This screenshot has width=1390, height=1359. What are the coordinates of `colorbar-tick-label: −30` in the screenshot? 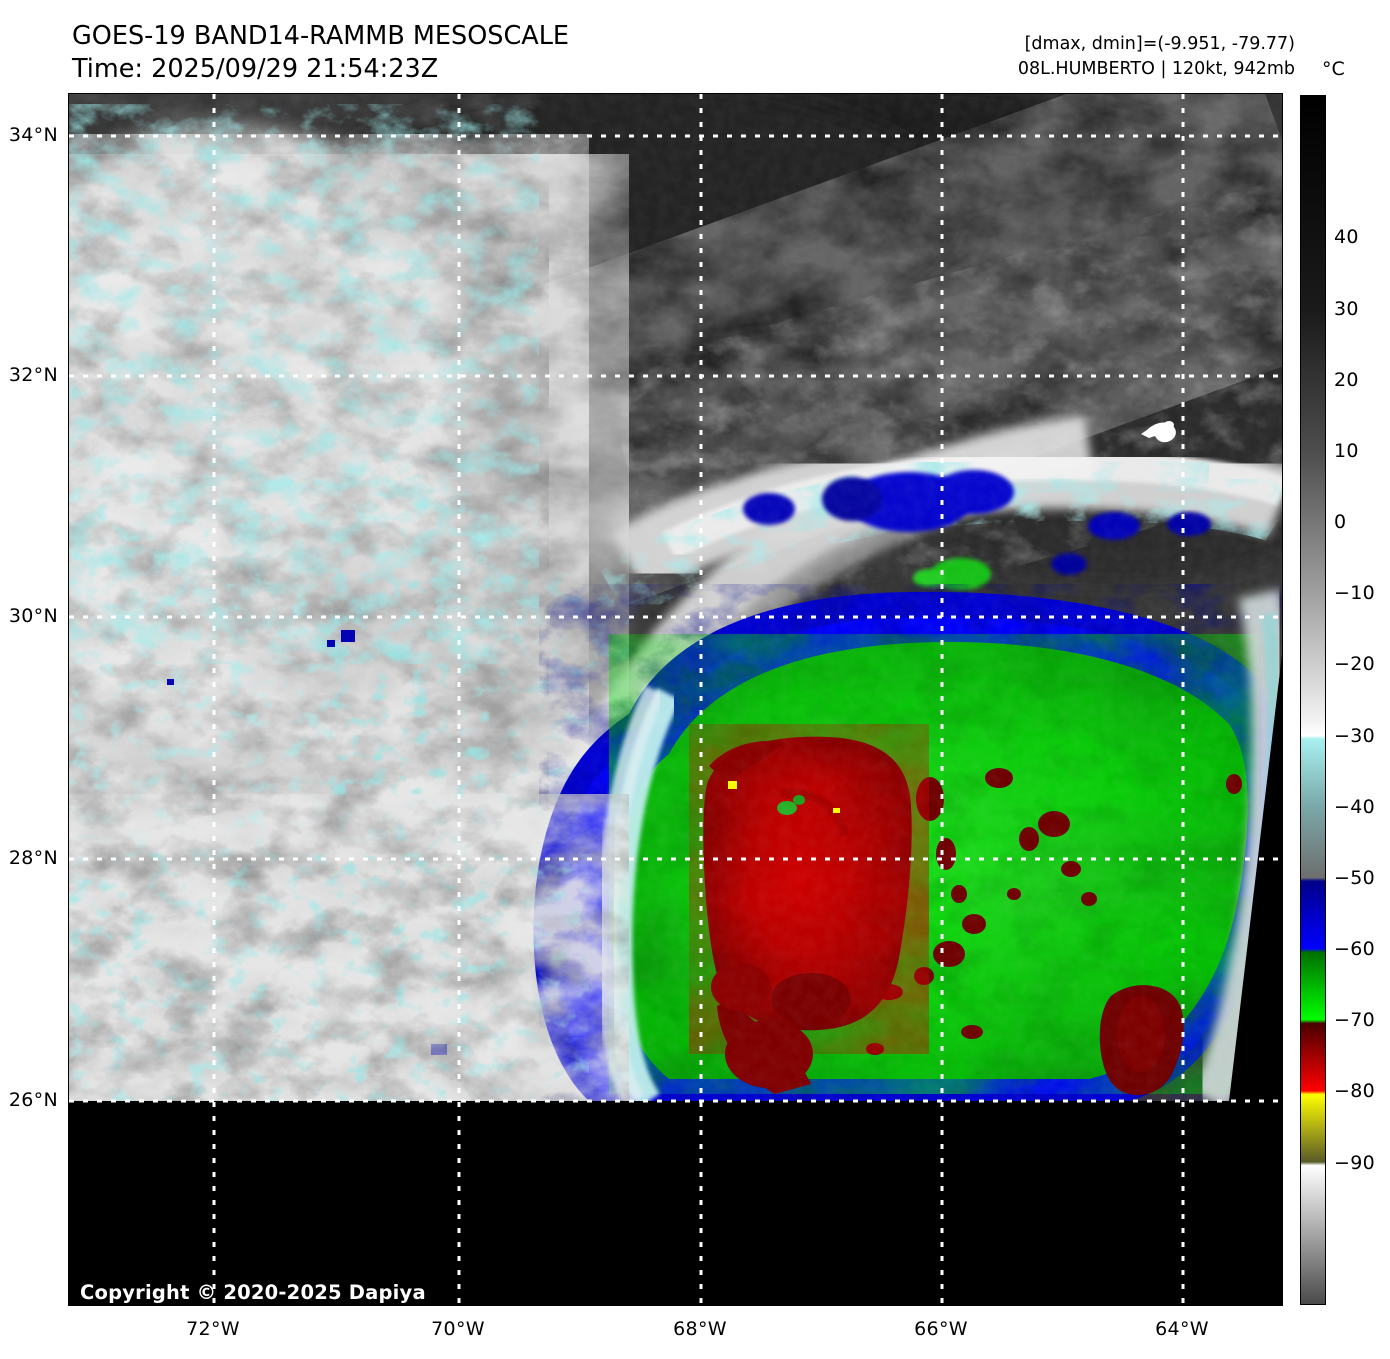 It's located at (1354, 735).